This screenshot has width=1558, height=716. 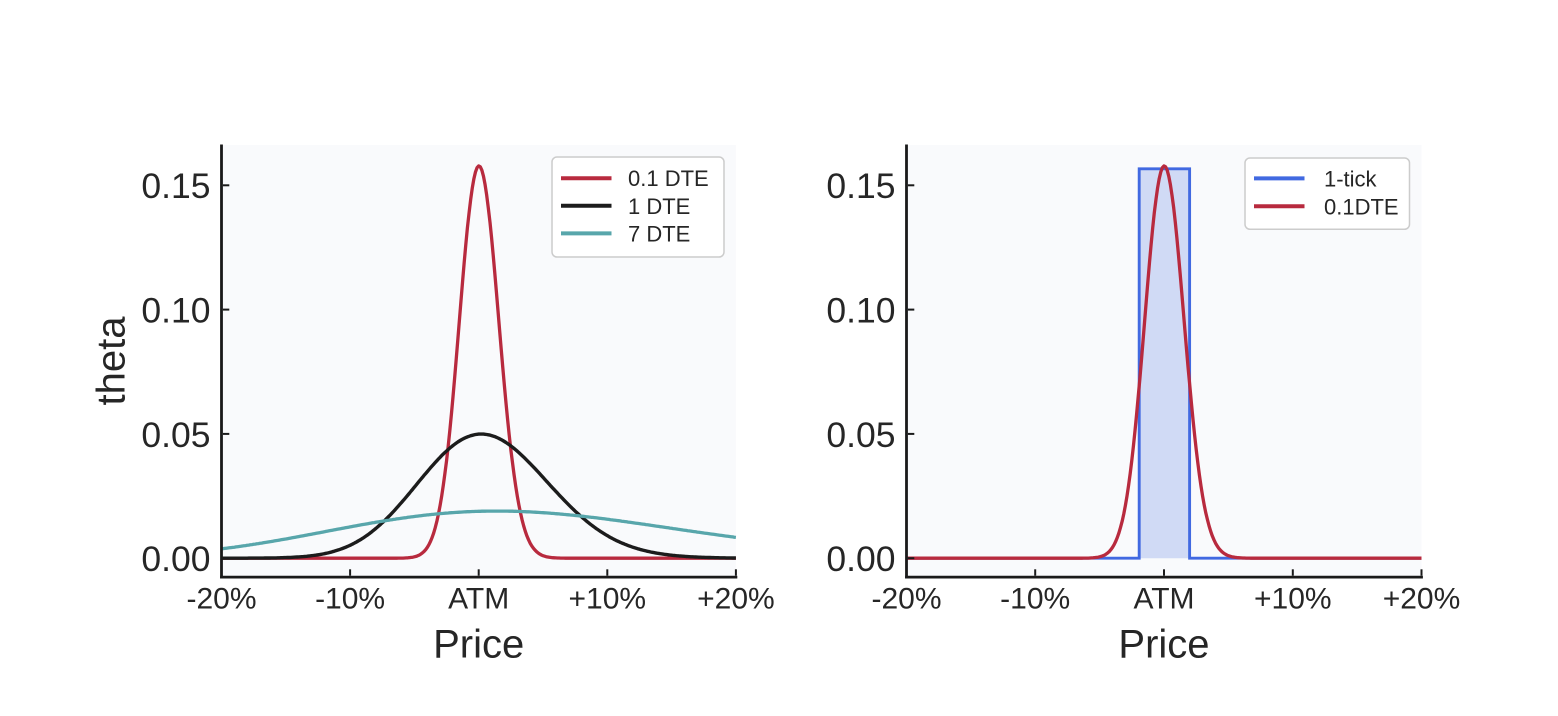 What do you see at coordinates (1361, 206) in the screenshot?
I see `svg-text: 0.1DTE` at bounding box center [1361, 206].